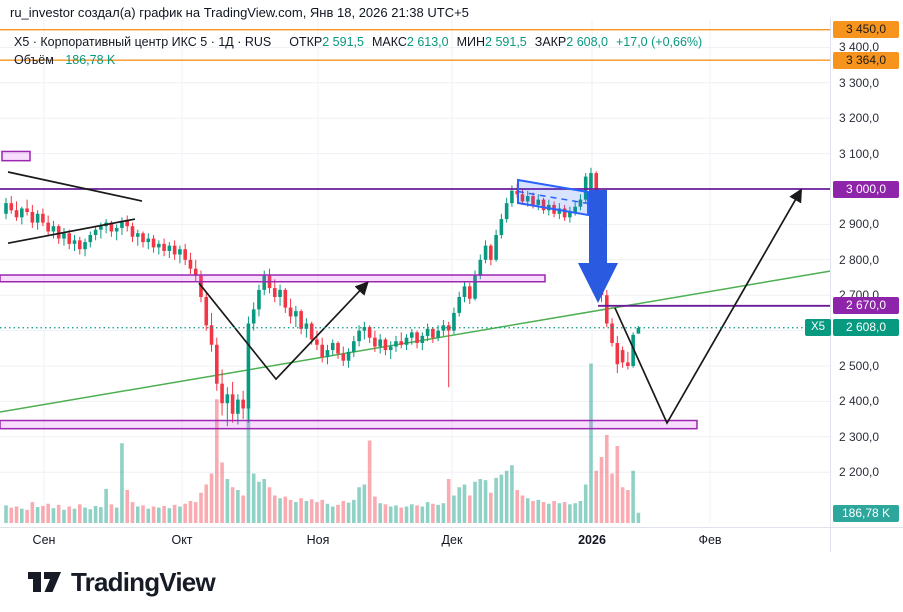  Describe the element at coordinates (866, 60) in the screenshot. I see `price-badge: 3 364,0` at that location.